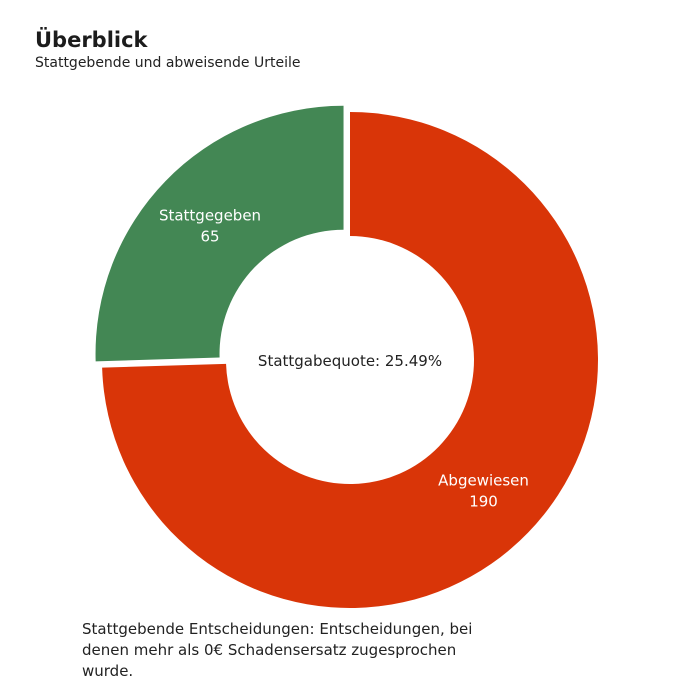  I want to click on slice-label-abgewiesen: Abgewiesen, so click(483, 480).